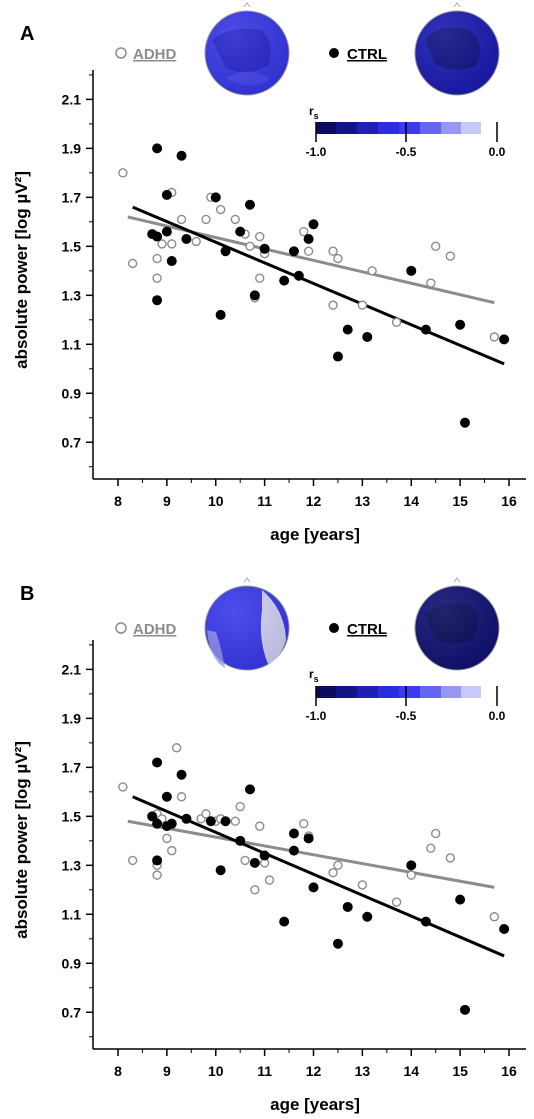 This screenshot has height=1119, width=534. Describe the element at coordinates (367, 54) in the screenshot. I see `legend-ctrl-label: CTRL` at that location.